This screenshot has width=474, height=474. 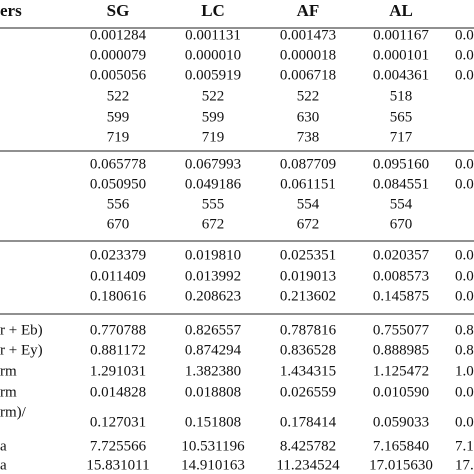 What do you see at coordinates (401, 117) in the screenshot?
I see `cell: 565` at bounding box center [401, 117].